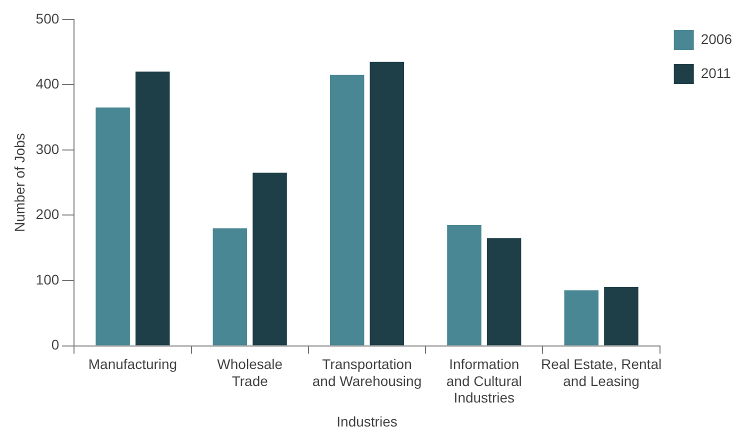 Image resolution: width=754 pixels, height=443 pixels. I want to click on x-tick-label: Transportation and Warehousing, so click(367, 372).